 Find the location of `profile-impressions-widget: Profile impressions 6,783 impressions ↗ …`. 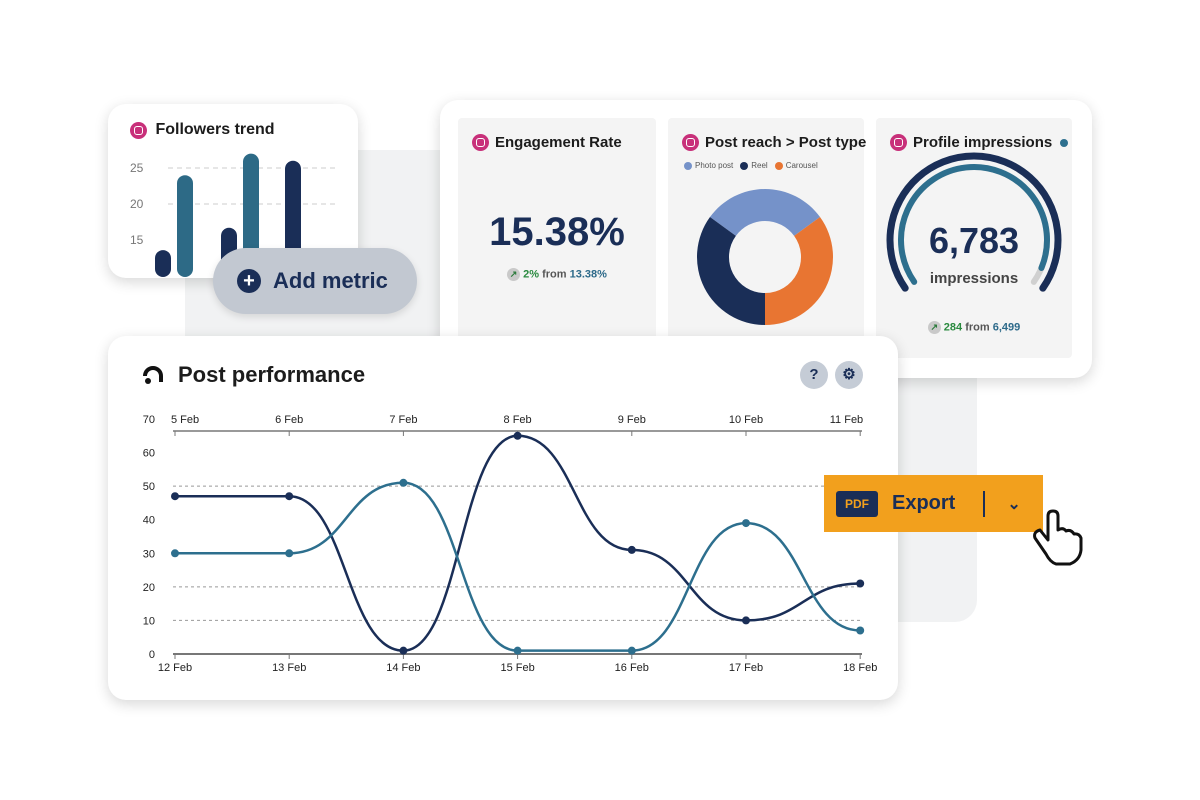

profile-impressions-widget: Profile impressions 6,783 impressions ↗ … is located at coordinates (974, 238).